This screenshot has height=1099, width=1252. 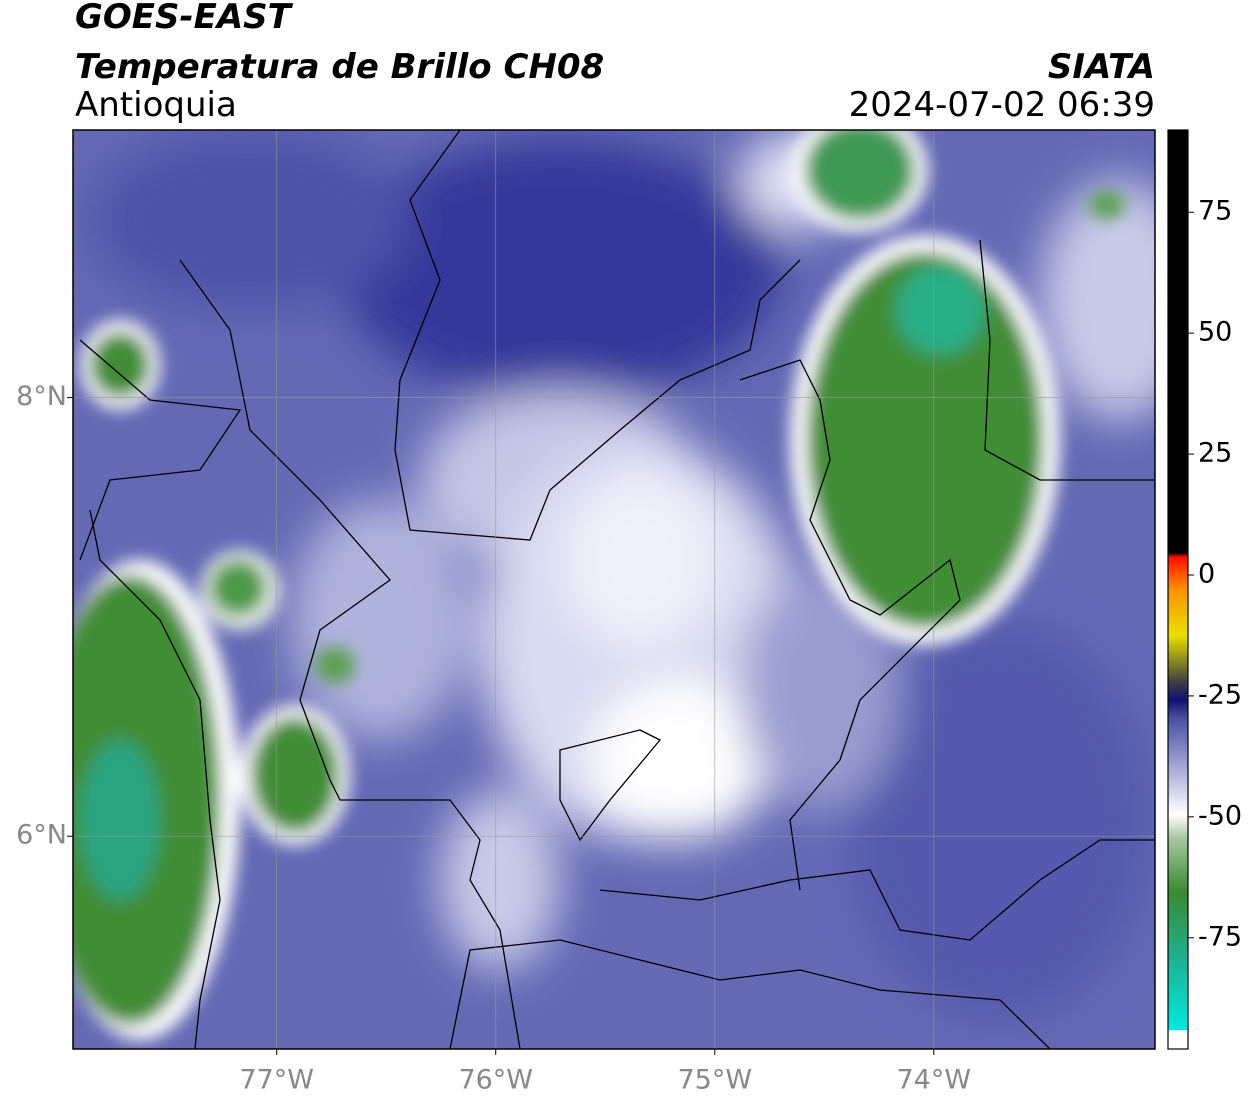 I want to click on colorbar, so click(x=1178, y=589).